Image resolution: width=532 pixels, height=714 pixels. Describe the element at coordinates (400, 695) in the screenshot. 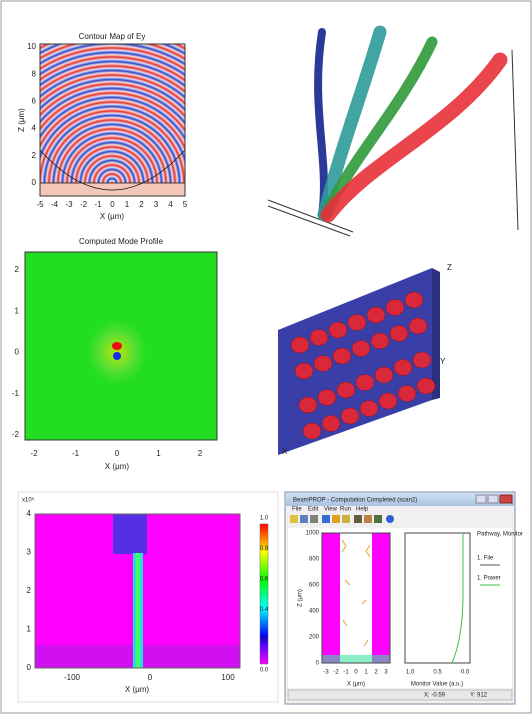

I see `status-bar` at that location.